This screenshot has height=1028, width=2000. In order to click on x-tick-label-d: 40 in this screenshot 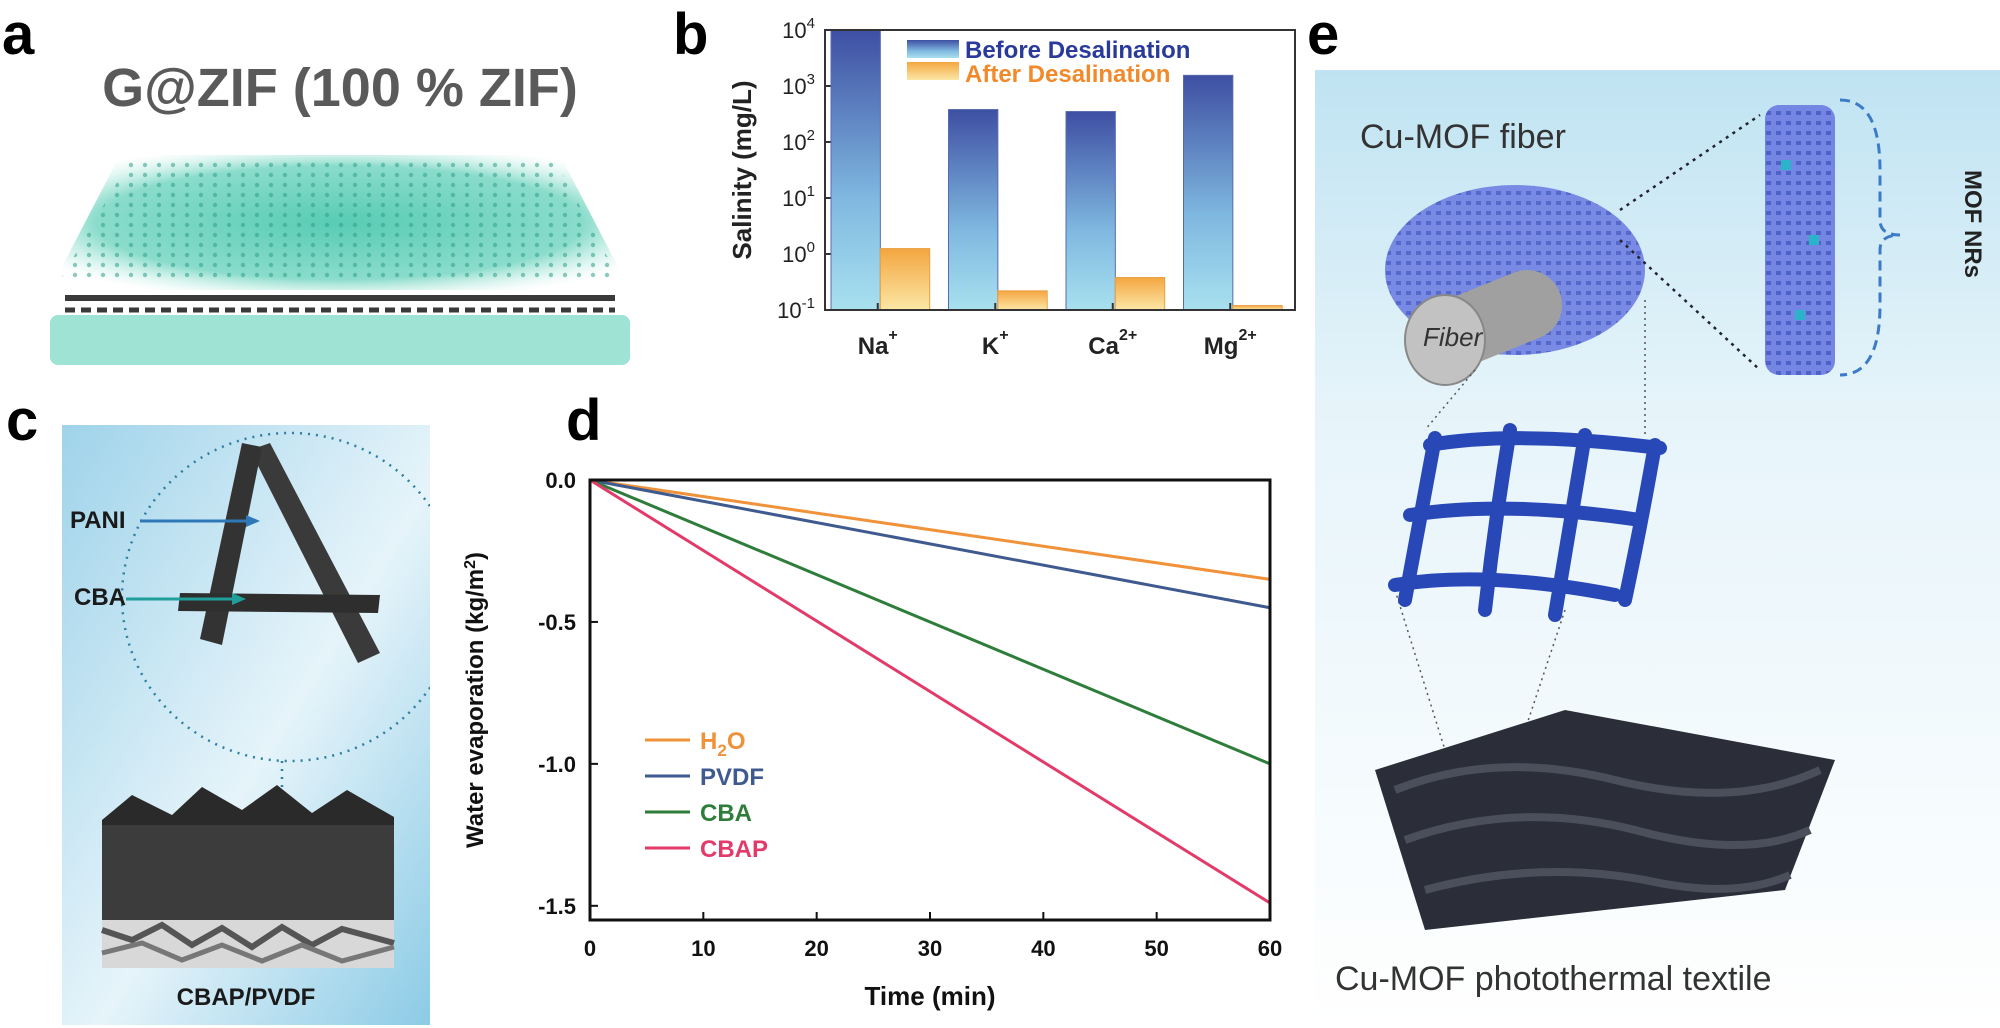, I will do `click(1043, 948)`.